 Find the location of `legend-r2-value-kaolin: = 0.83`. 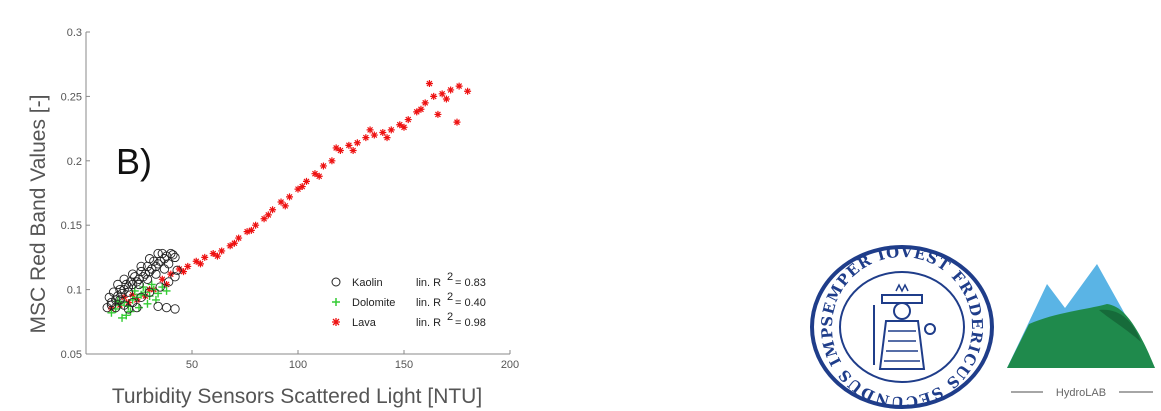

legend-r2-value-kaolin: = 0.83 is located at coordinates (470, 283).